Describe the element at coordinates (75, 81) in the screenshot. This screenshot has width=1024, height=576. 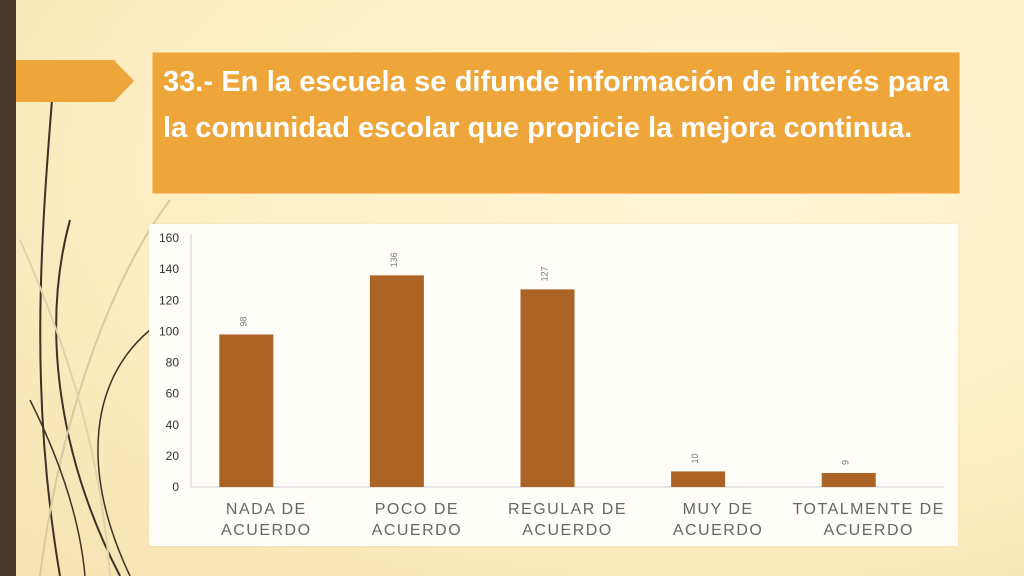
I see `arrow-right-icon` at that location.